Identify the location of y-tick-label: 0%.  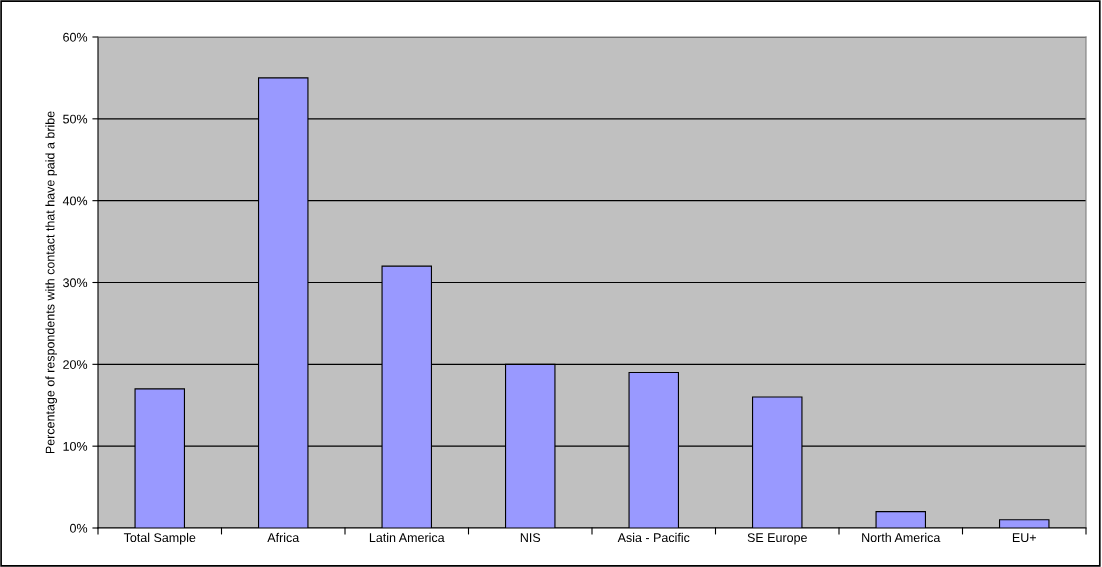
(79, 528).